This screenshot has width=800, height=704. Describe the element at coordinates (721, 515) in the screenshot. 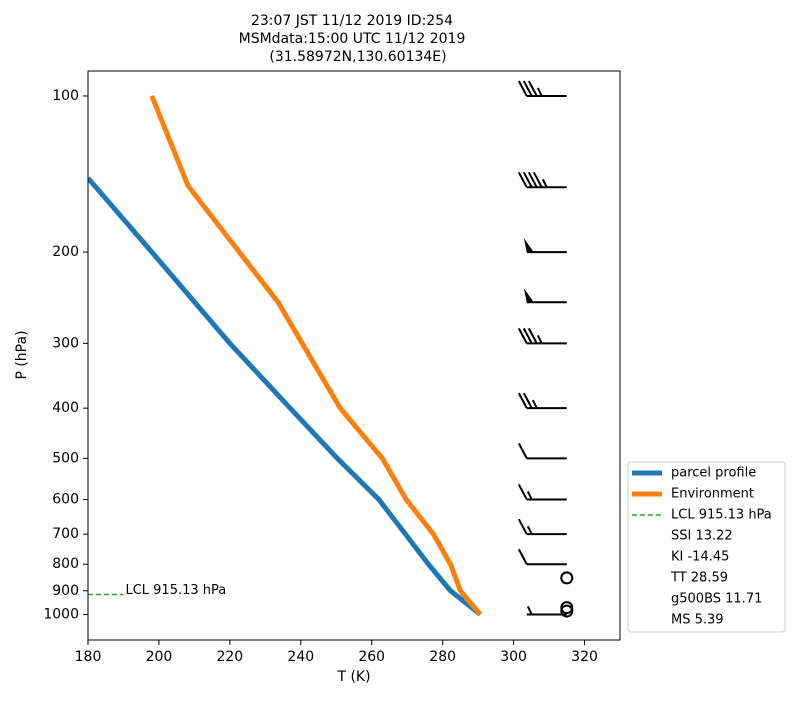

I see `legend-label: LCL 915.13 hPa` at that location.